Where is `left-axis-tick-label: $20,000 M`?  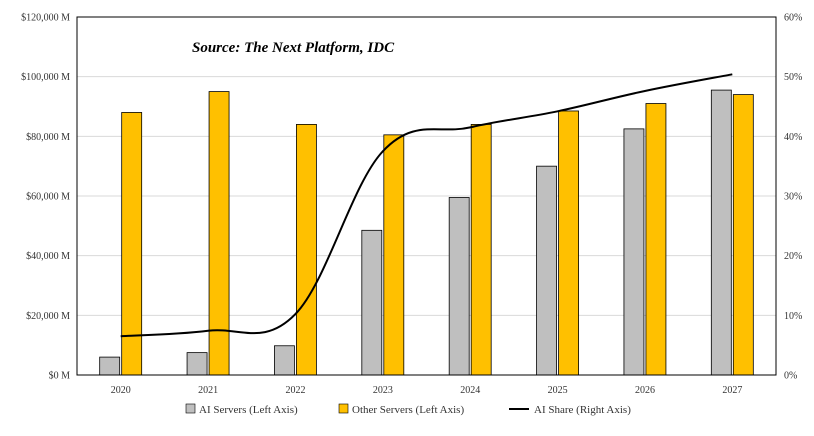
left-axis-tick-label: $20,000 M is located at coordinates (48, 316).